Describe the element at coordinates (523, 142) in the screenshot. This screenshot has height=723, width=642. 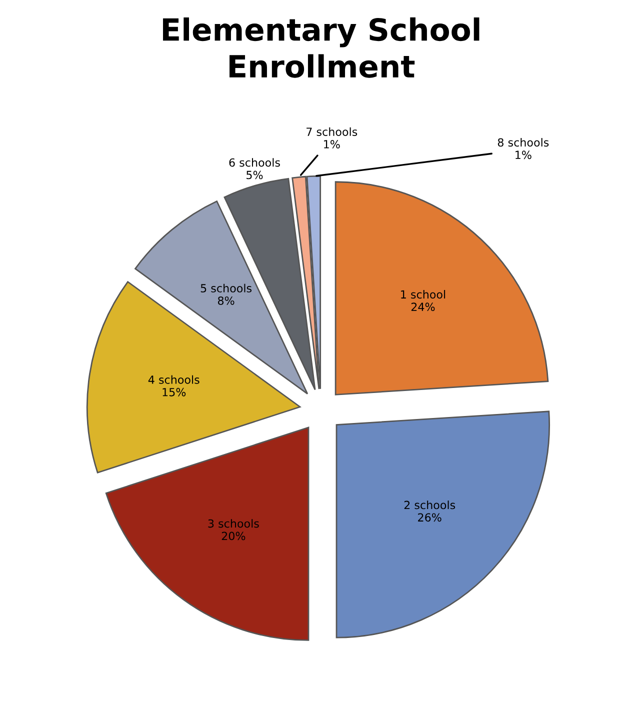
I see `slice-label: 8 schools` at that location.